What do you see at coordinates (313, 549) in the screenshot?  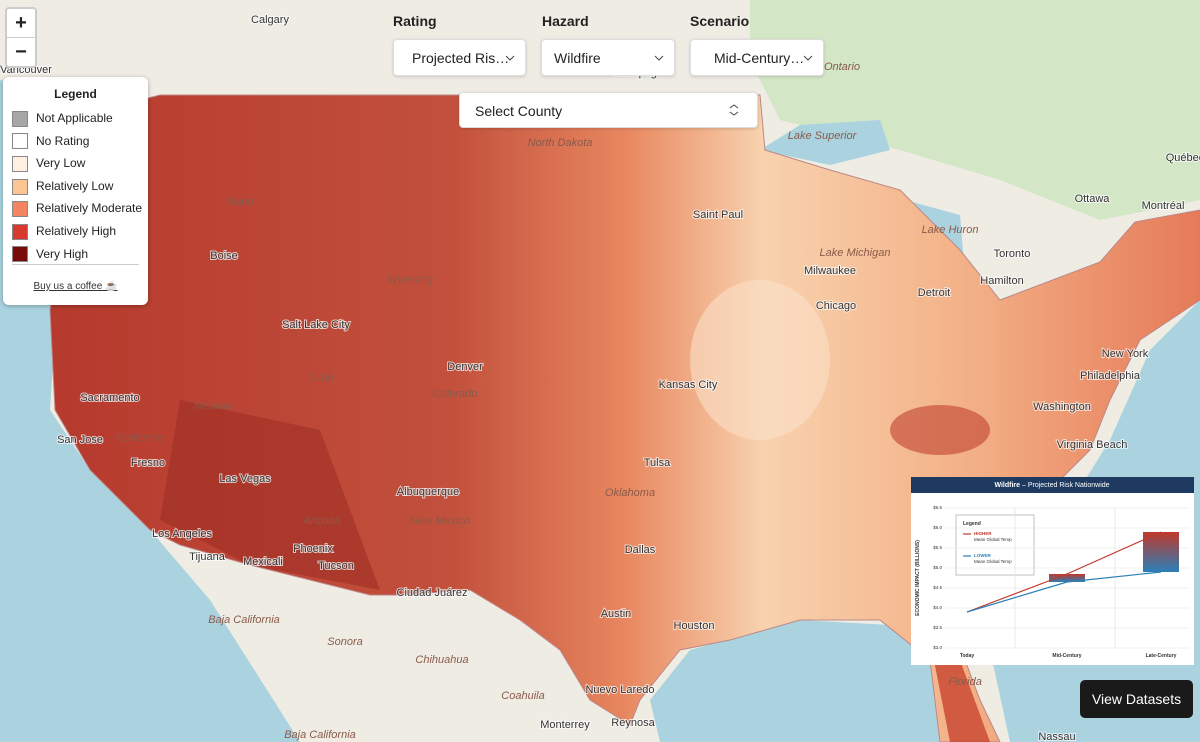 I see `place-label: Phoenix` at bounding box center [313, 549].